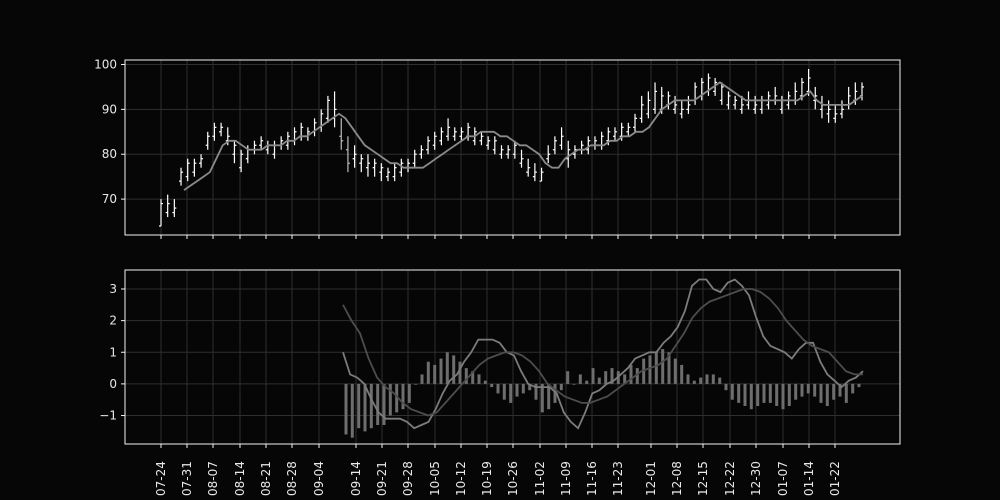  What do you see at coordinates (408, 478) in the screenshot?
I see `date-tick-label: 09-28` at bounding box center [408, 478].